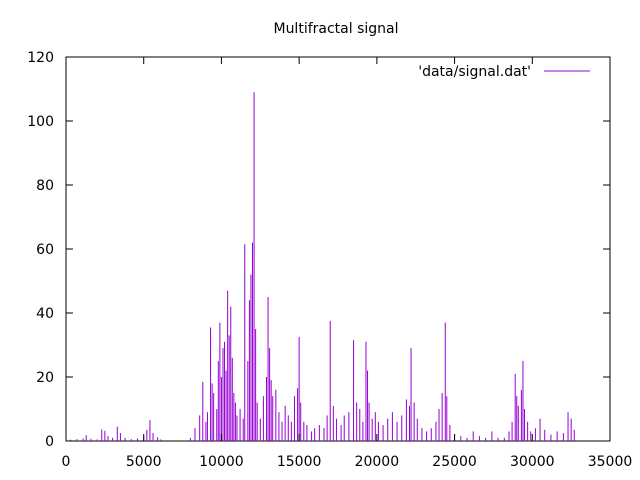 The width and height of the screenshot is (640, 480). I want to click on y-tick-label: 0, so click(49, 442).